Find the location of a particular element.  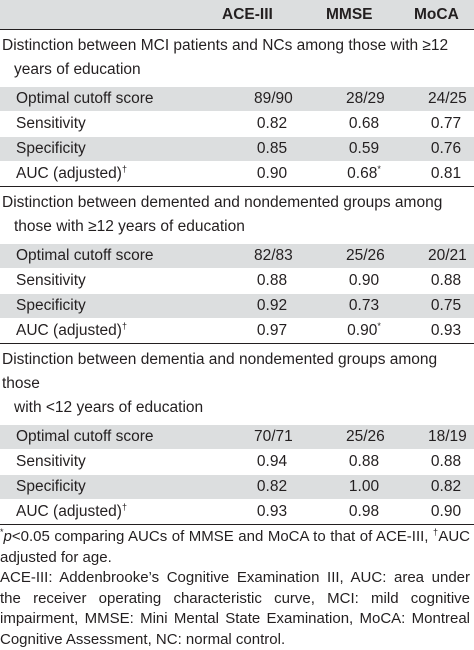

cell-value-wrap: 0.98 is located at coordinates (364, 512).